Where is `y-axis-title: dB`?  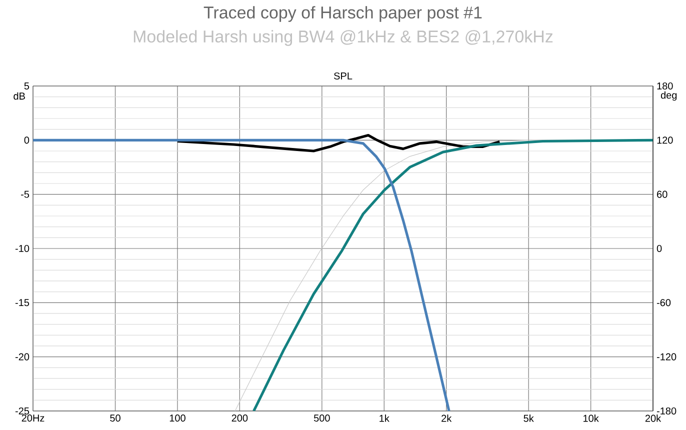 y-axis-title: dB is located at coordinates (19, 96).